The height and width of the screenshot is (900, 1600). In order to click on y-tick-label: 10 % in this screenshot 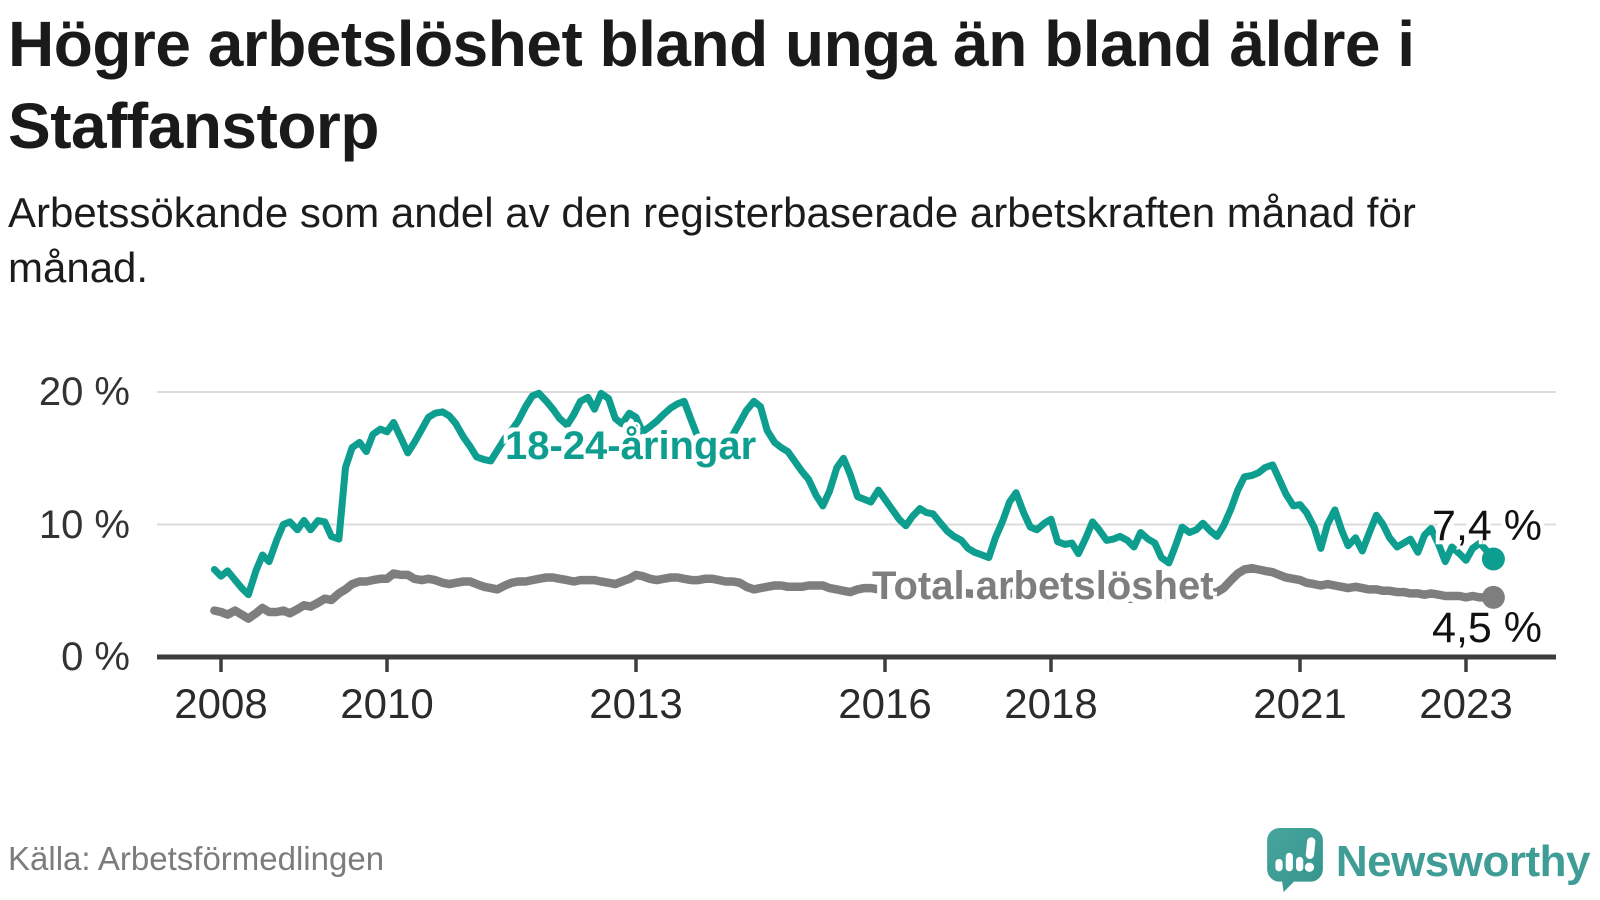, I will do `click(84, 524)`.